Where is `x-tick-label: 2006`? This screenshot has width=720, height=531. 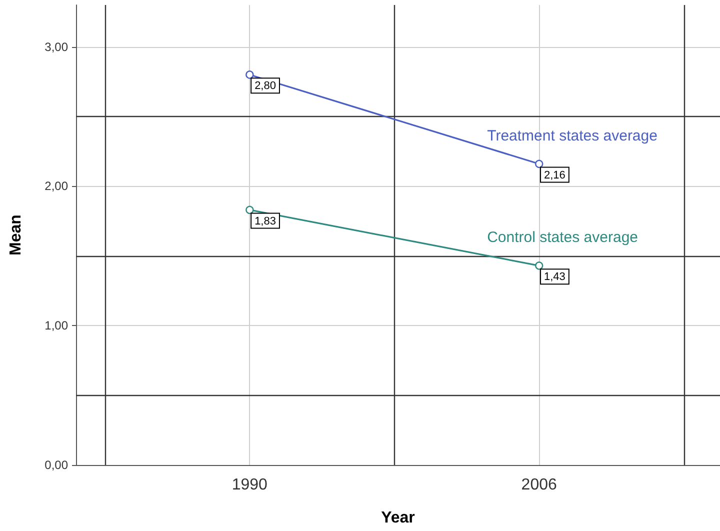 x-tick-label: 2006 is located at coordinates (539, 485).